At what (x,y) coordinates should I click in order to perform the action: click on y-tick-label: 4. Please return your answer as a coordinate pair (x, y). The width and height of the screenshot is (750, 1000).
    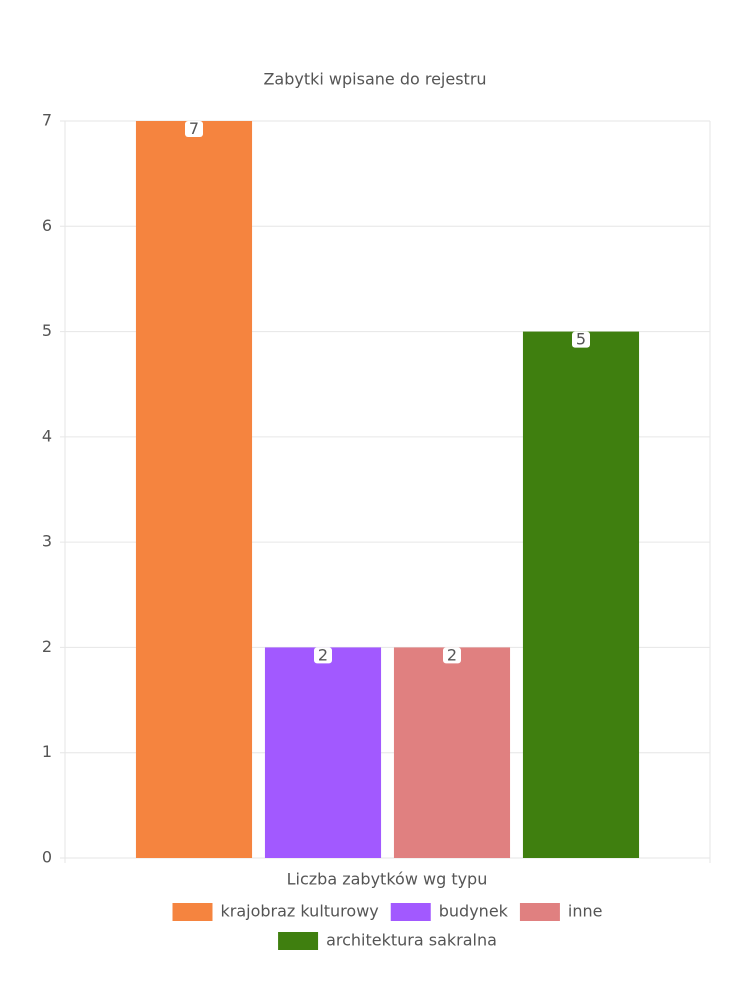
    Looking at the image, I should click on (47, 435).